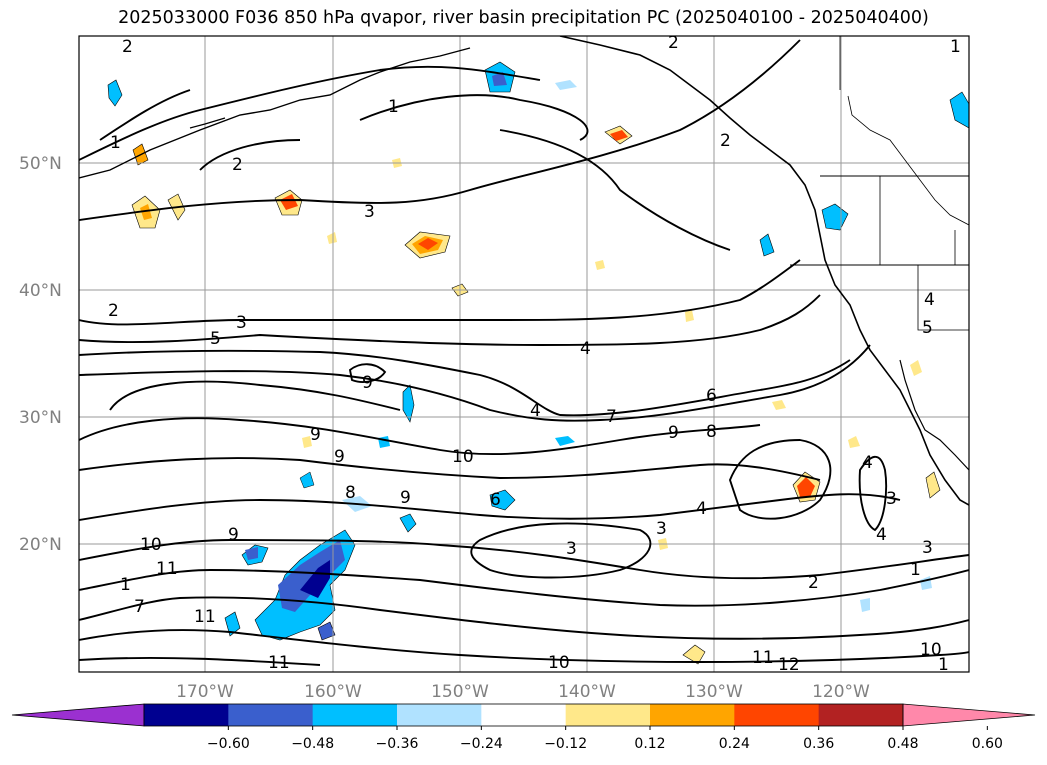 This screenshot has width=1047, height=765. I want to click on lon-label: 170°W, so click(205, 692).